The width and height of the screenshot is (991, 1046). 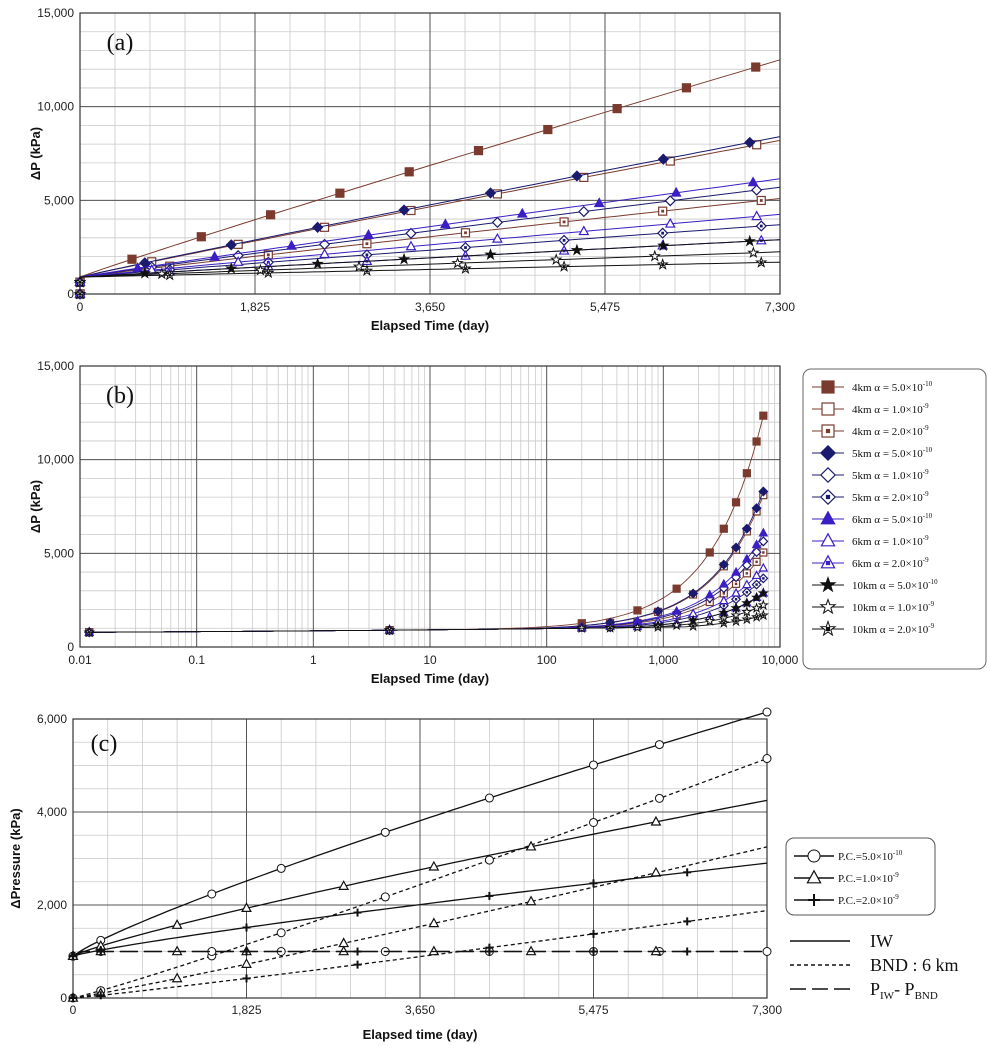 What do you see at coordinates (872, 387) in the screenshot?
I see `legend-item: 4km α = 5.0×10-10` at bounding box center [872, 387].